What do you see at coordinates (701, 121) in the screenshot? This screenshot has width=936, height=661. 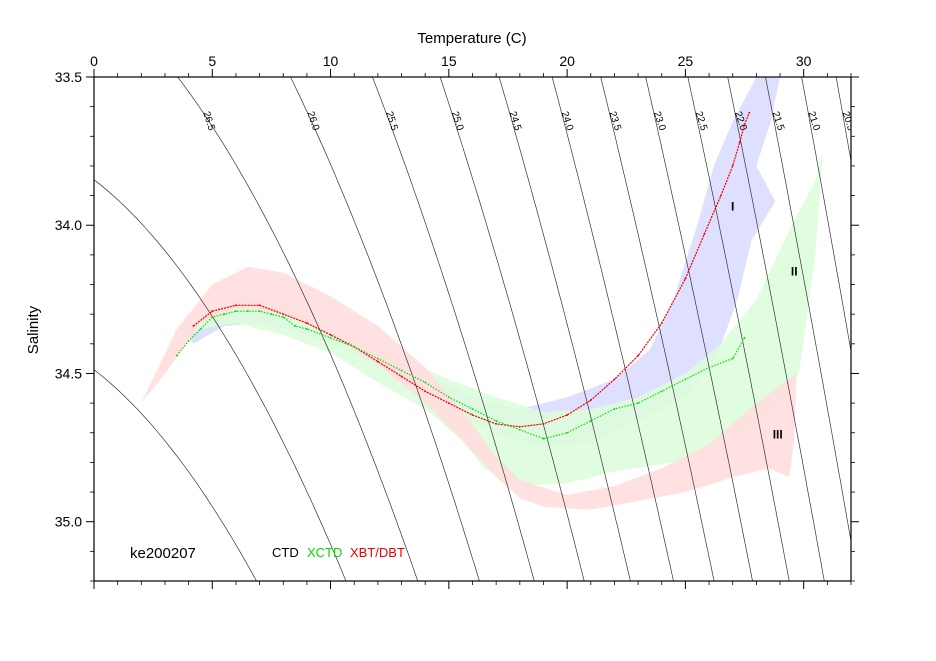 I see `isopycnal-label-22.5: 22.5` at bounding box center [701, 121].